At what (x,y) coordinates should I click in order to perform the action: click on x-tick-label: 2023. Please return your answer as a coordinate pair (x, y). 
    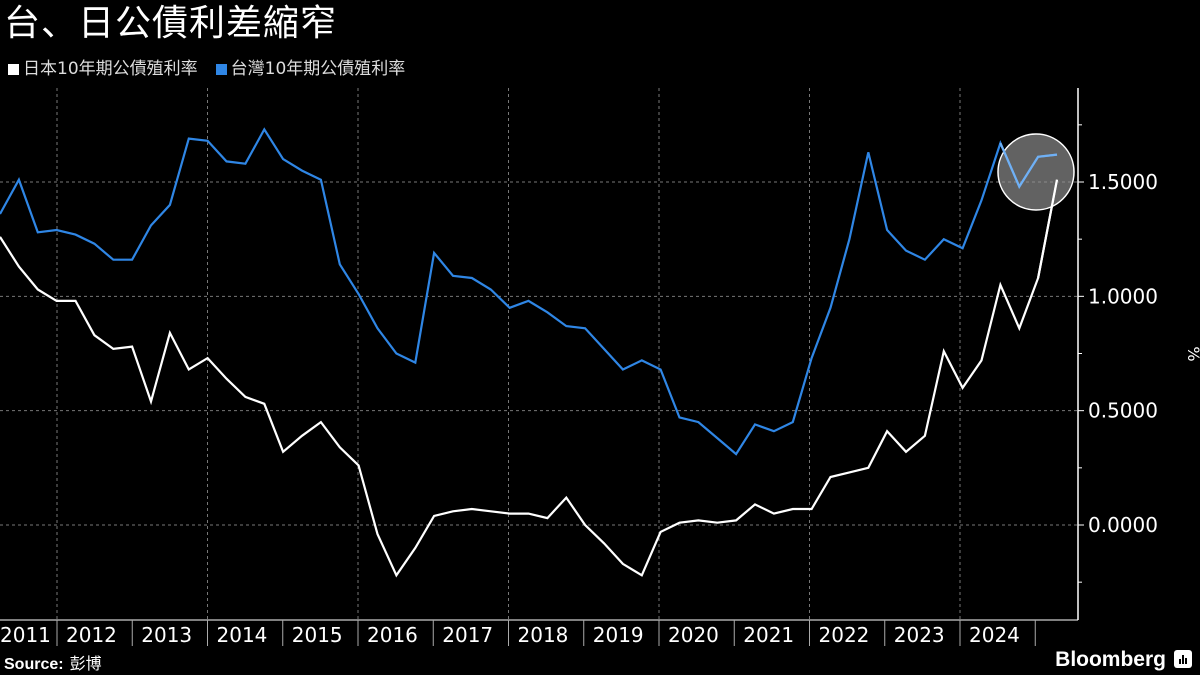
    Looking at the image, I should click on (919, 635).